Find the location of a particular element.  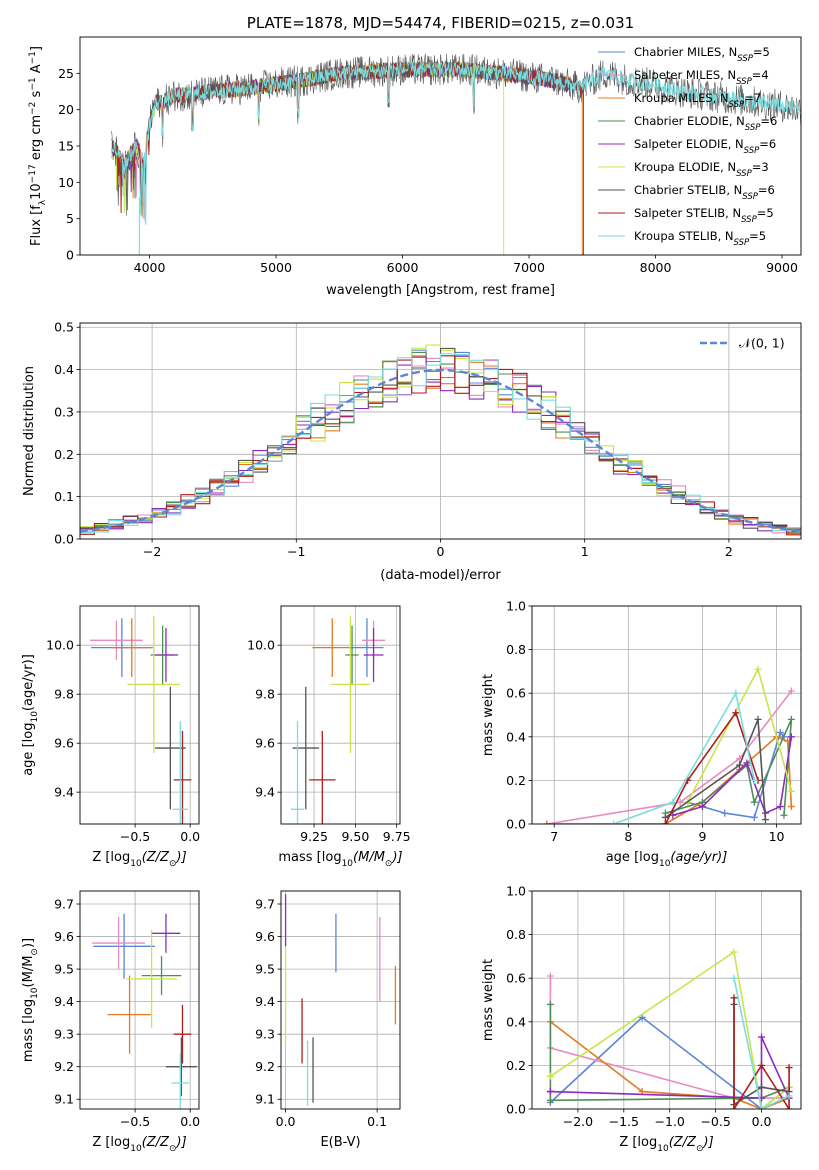

mass-vs-ebv-panel: 0.0 0.1 9.1 9.2 9.3 9.4 9.5 9.6 9.7 E(B-V) is located at coordinates (328, 1020).